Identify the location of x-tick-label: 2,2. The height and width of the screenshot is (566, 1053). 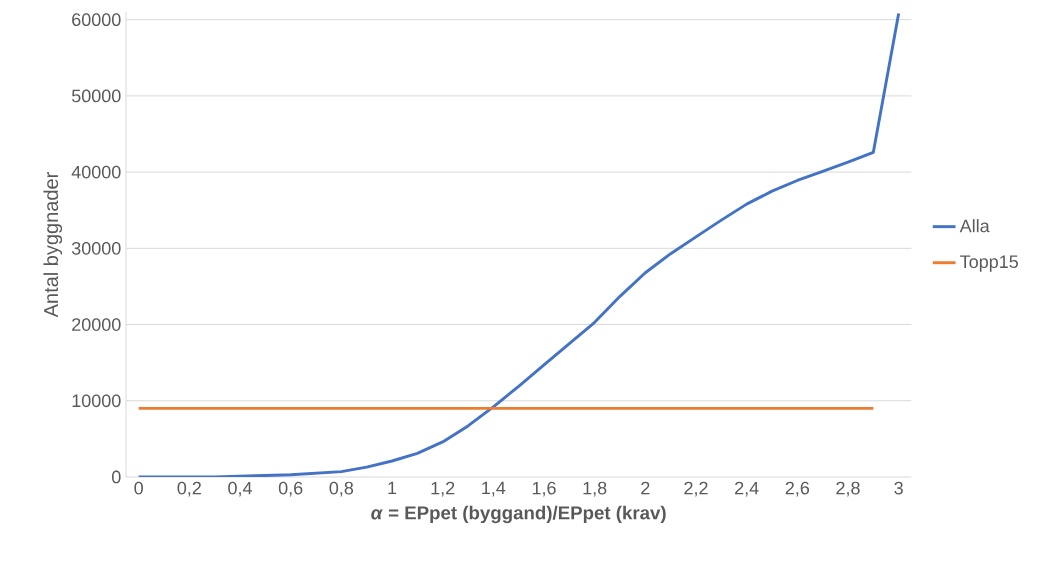
(696, 489).